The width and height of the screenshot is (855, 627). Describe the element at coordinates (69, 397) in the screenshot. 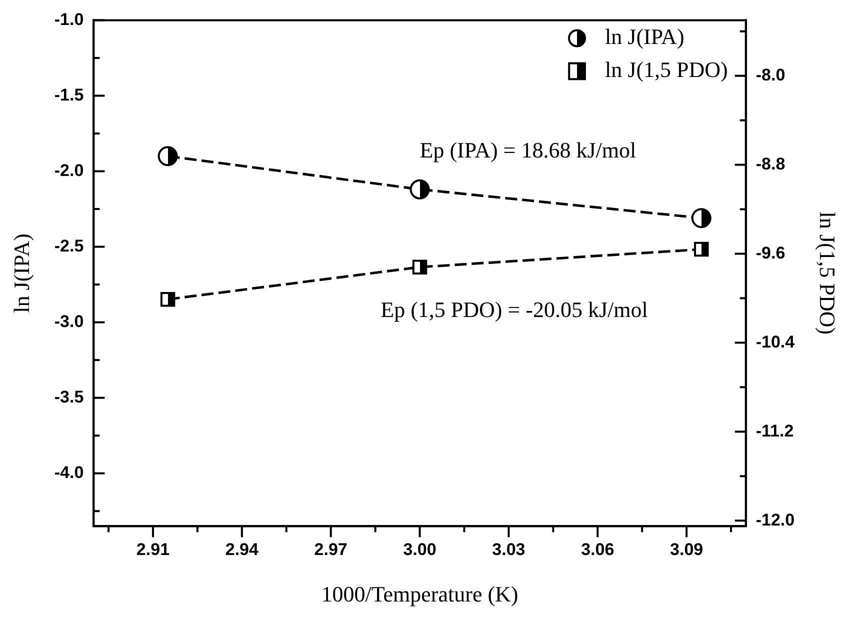

I see `y-tick-label: -3.5` at that location.